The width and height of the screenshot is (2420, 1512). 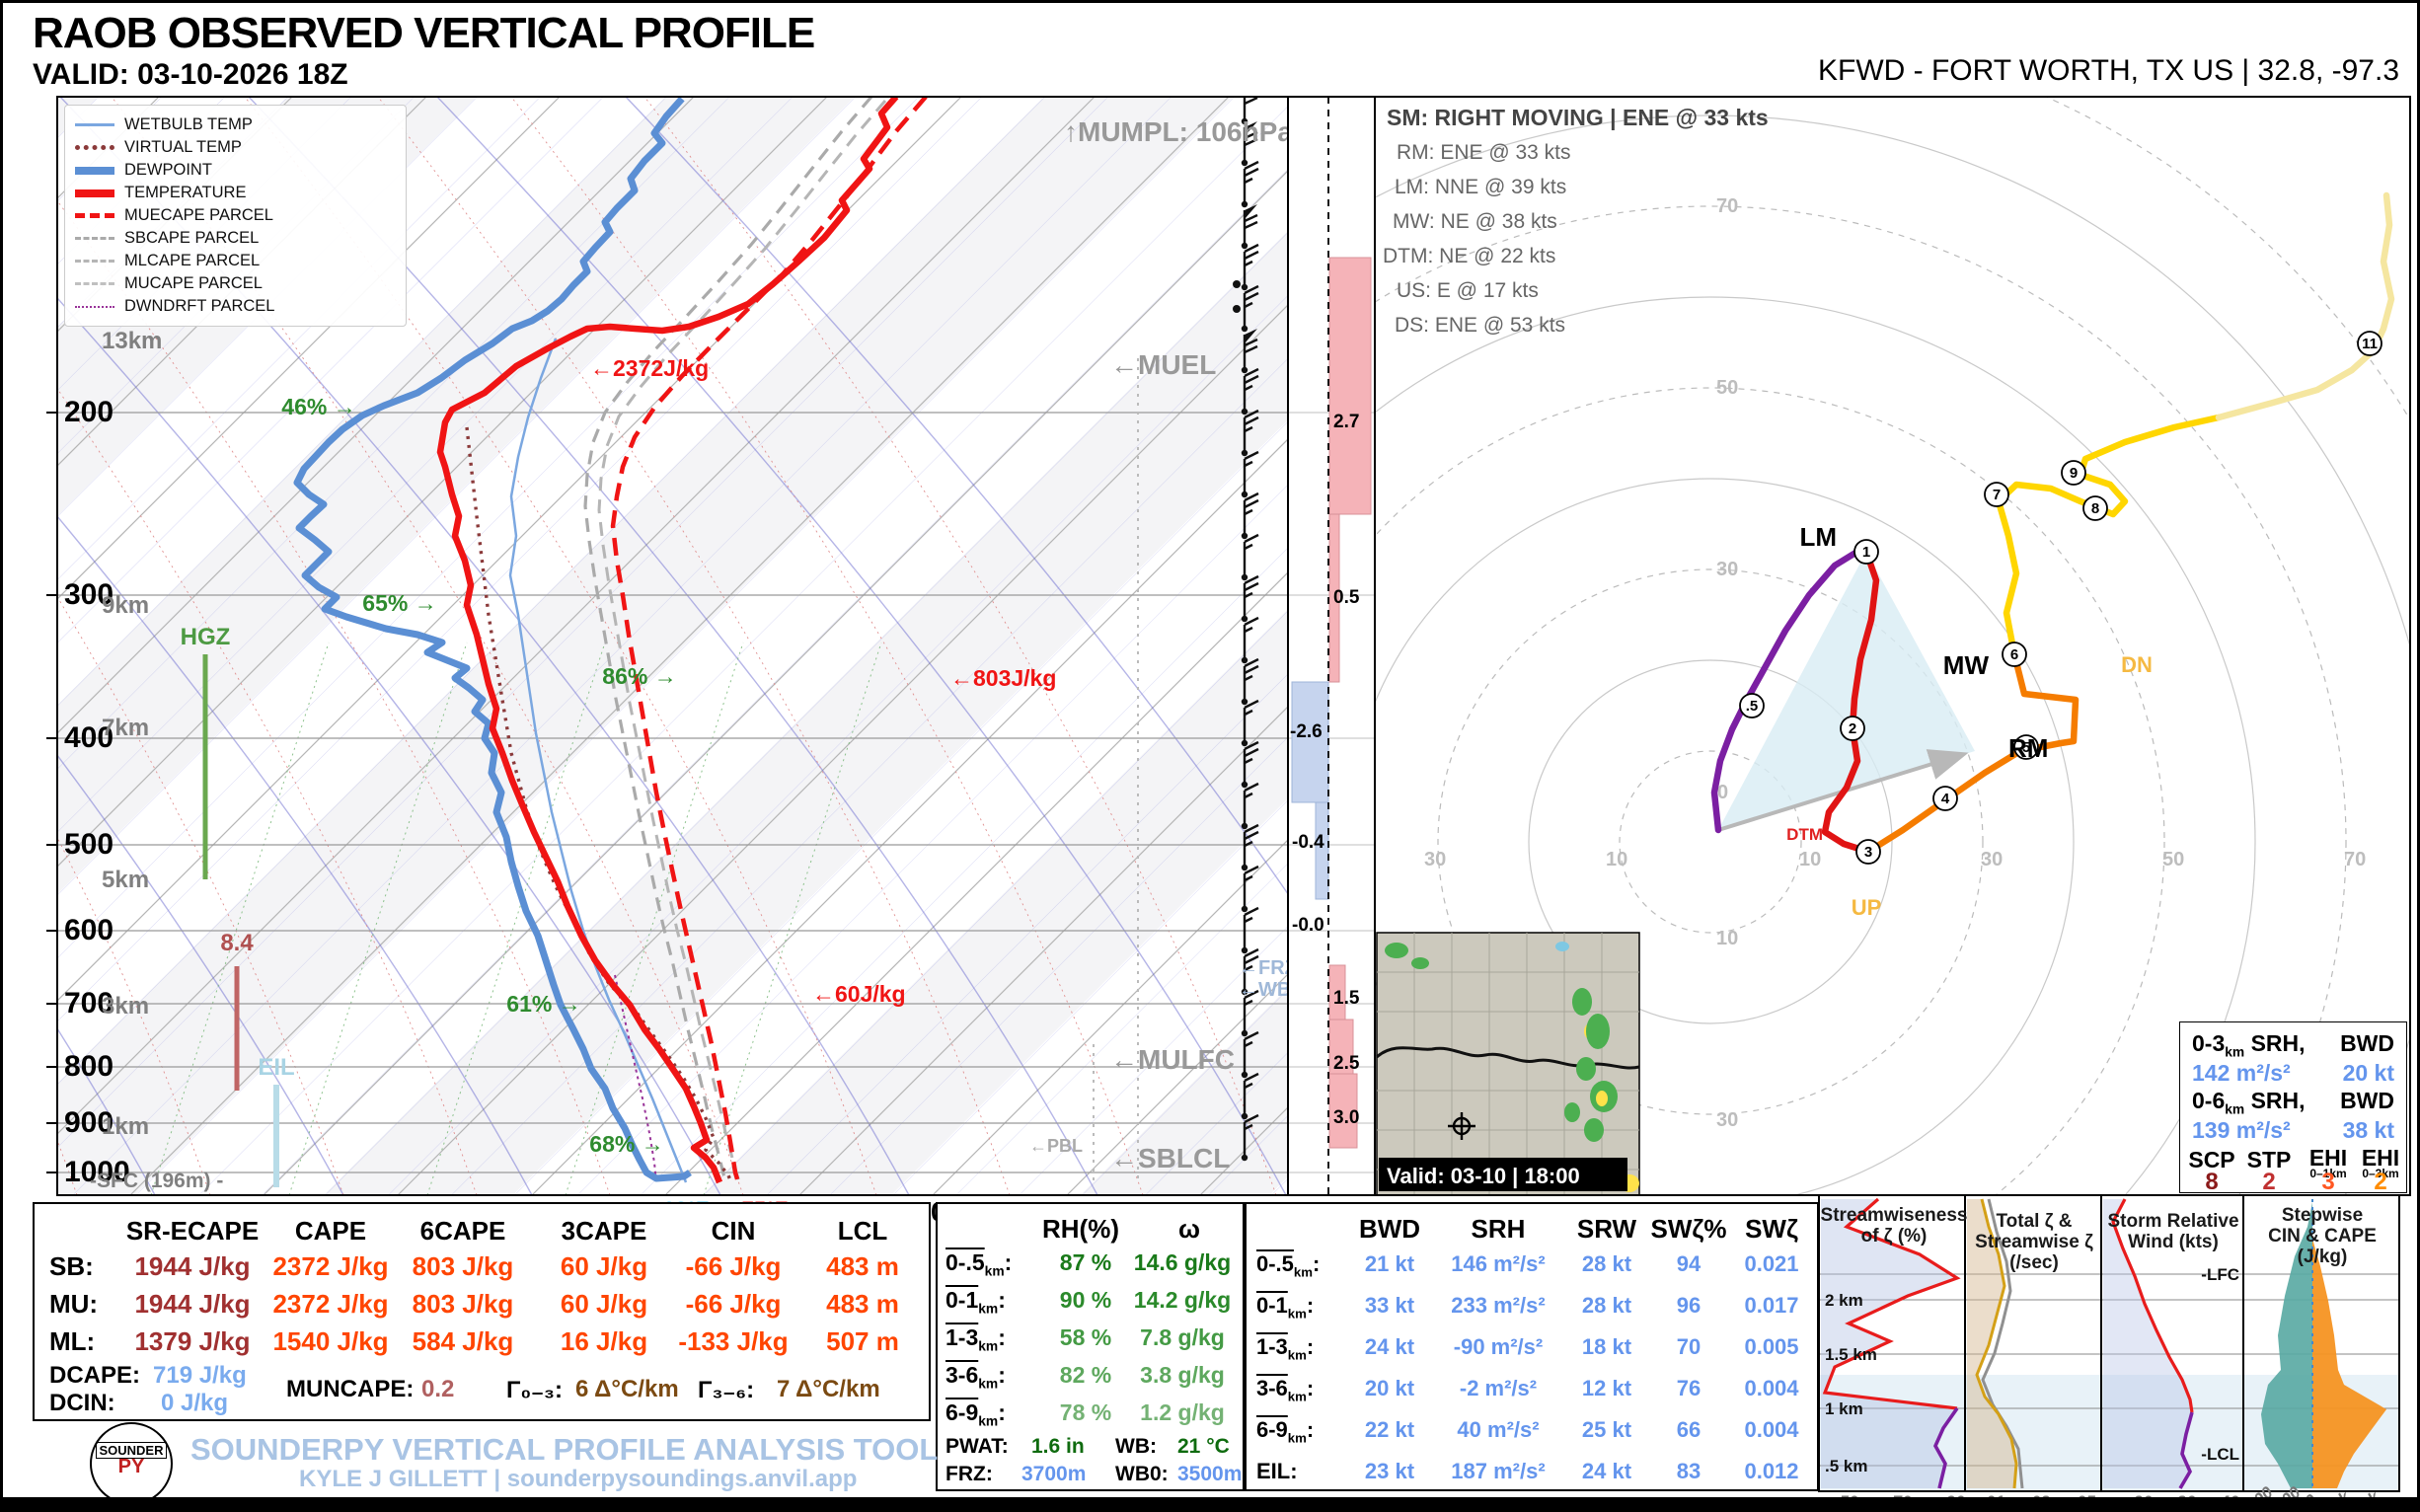 I want to click on legend-item: WETBULB TEMP, so click(x=235, y=125).